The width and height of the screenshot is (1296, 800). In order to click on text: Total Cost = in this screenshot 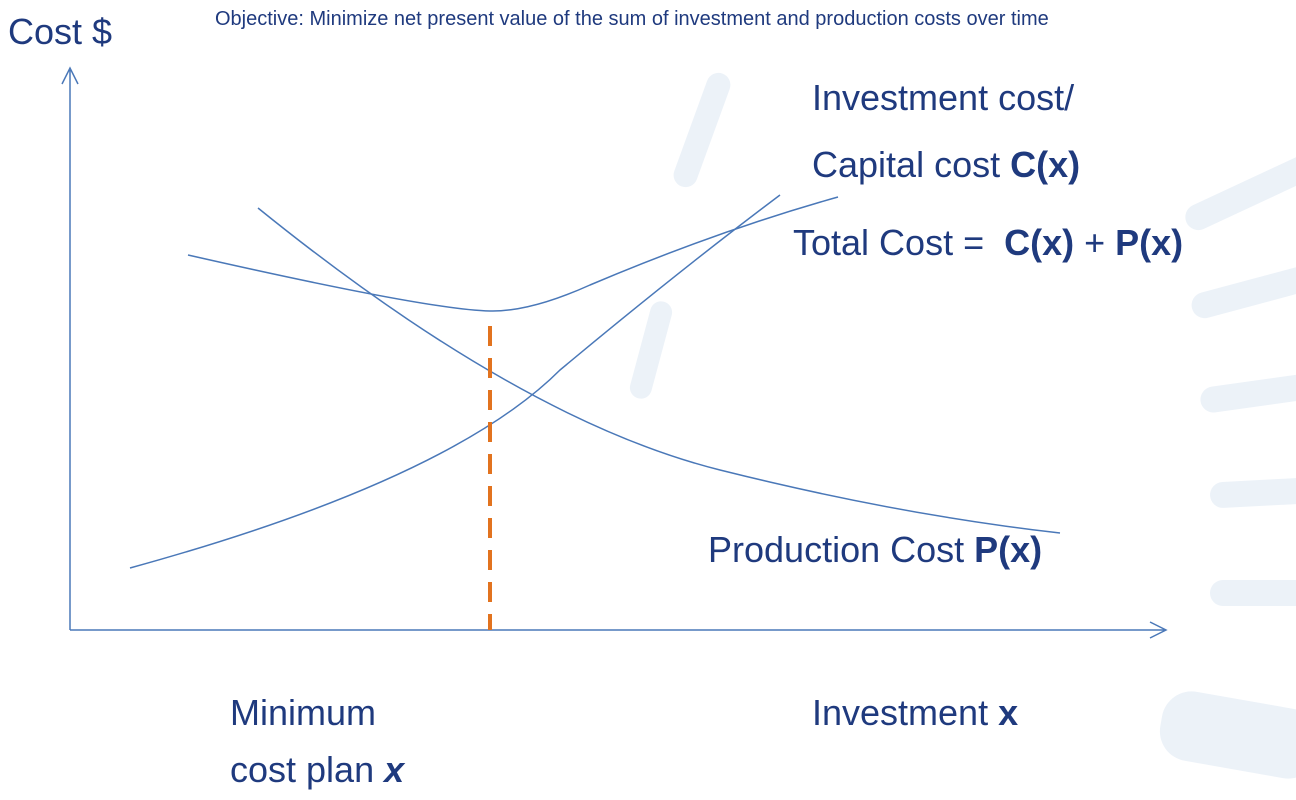, I will do `click(889, 242)`.